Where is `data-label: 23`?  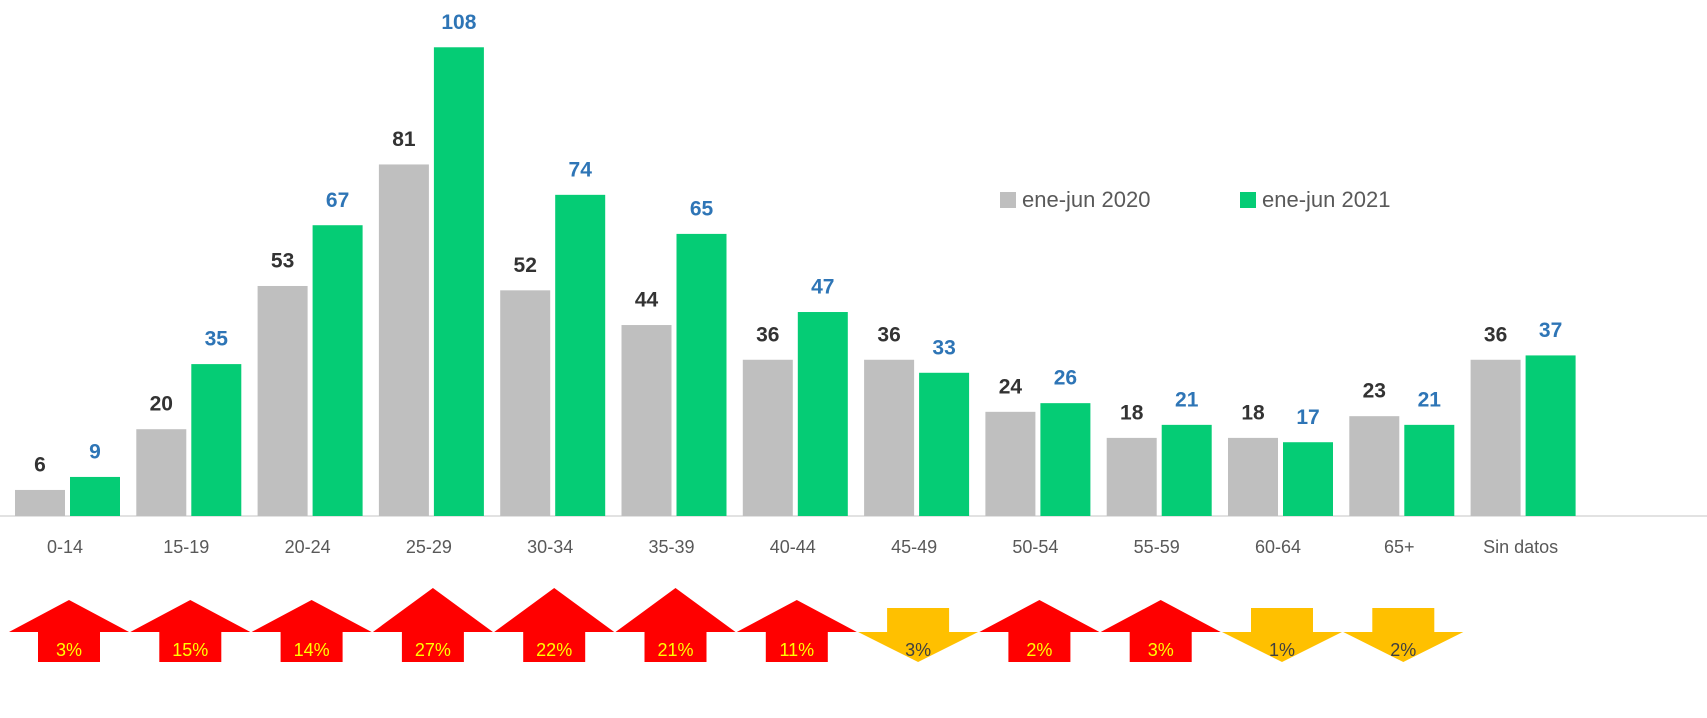
data-label: 23 is located at coordinates (1374, 391).